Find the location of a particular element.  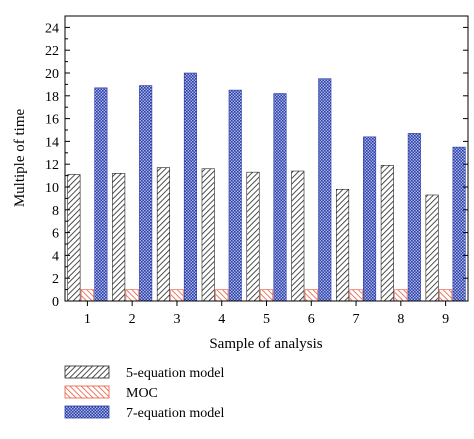

y-tick-label: 22 is located at coordinates (52, 51).